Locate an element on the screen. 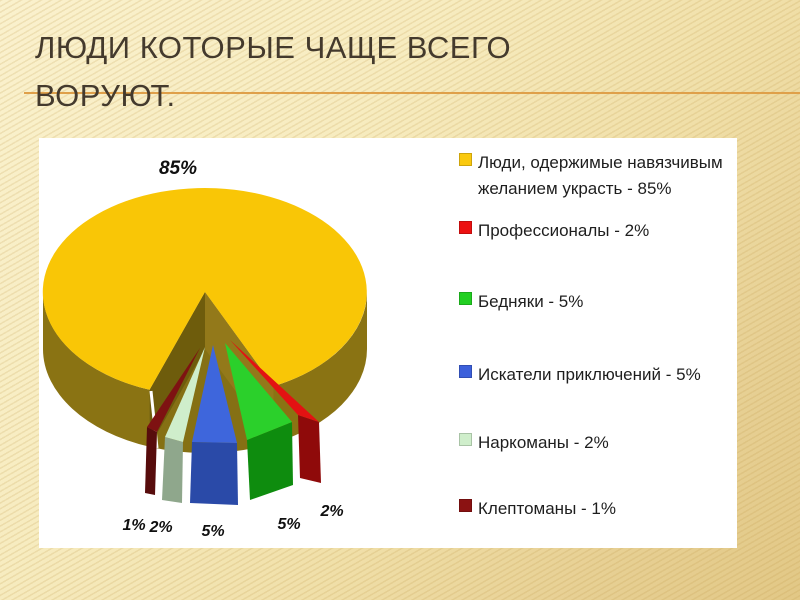 The image size is (800, 600). legend-label: Бедняки - 5% is located at coordinates (531, 301).